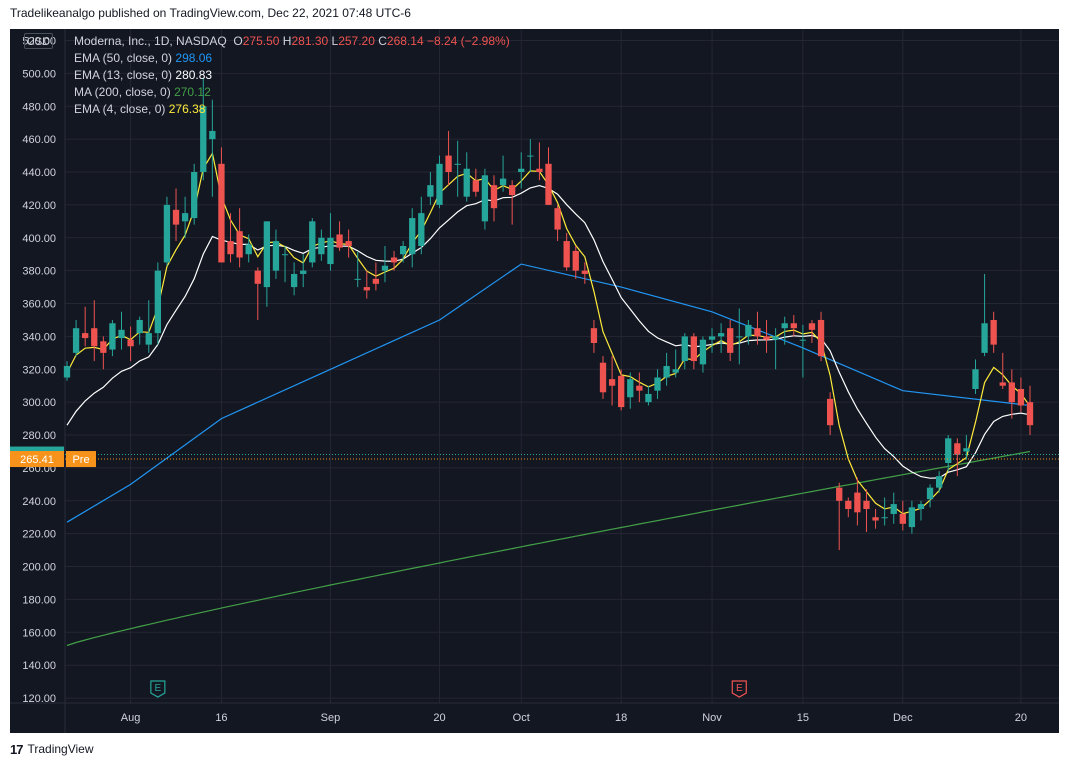 The image size is (1069, 767). I want to click on currency-badge: USD, so click(38, 41).